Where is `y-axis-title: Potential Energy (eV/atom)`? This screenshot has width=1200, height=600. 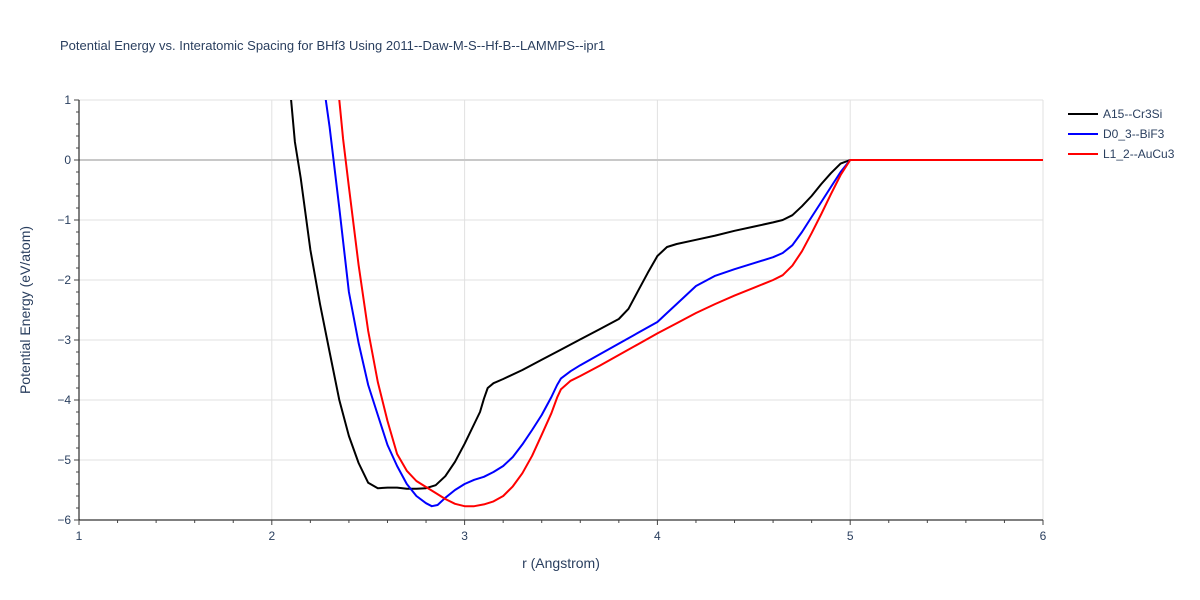 y-axis-title: Potential Energy (eV/atom) is located at coordinates (25, 310).